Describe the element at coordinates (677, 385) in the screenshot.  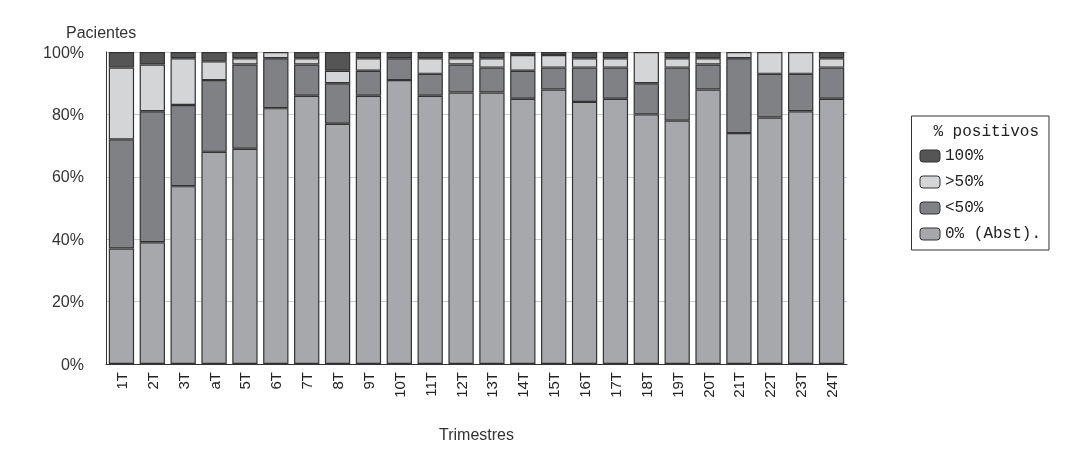
I see `x-tick-label: 19T` at that location.